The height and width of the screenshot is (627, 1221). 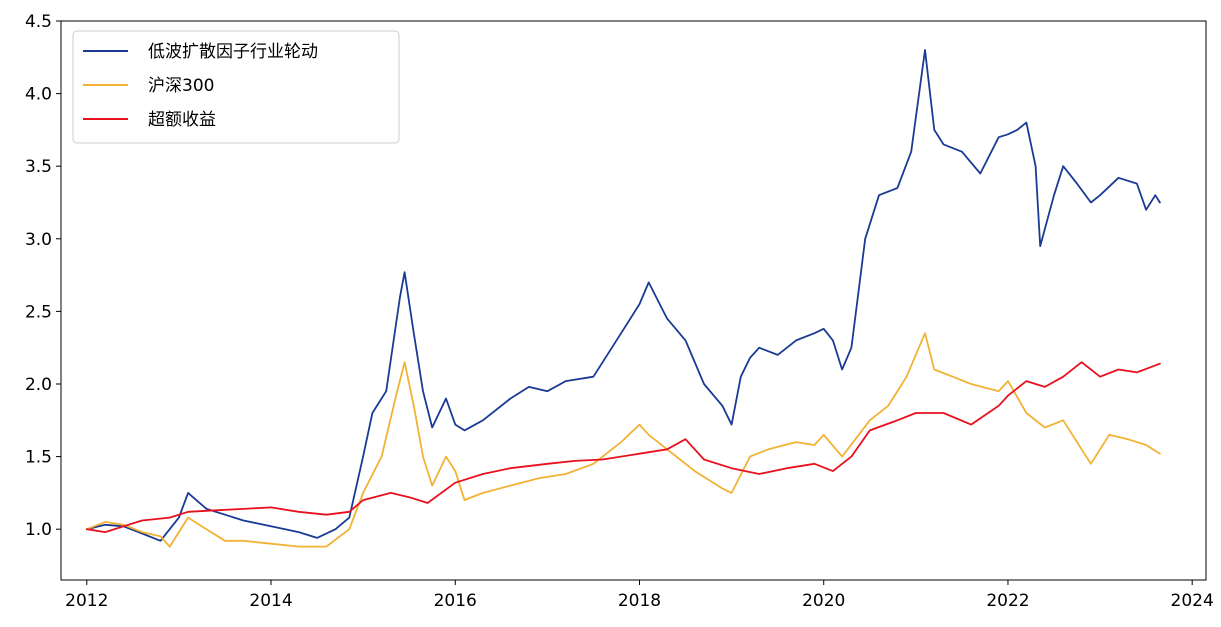 What do you see at coordinates (233, 52) in the screenshot?
I see `legend-label-0: 低波扩散因子行业轮动` at bounding box center [233, 52].